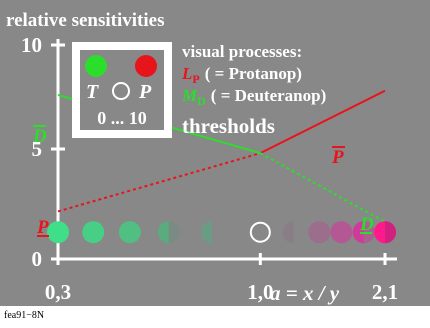  What do you see at coordinates (195, 79) in the screenshot?
I see `legend-protan-sub: P` at bounding box center [195, 79].